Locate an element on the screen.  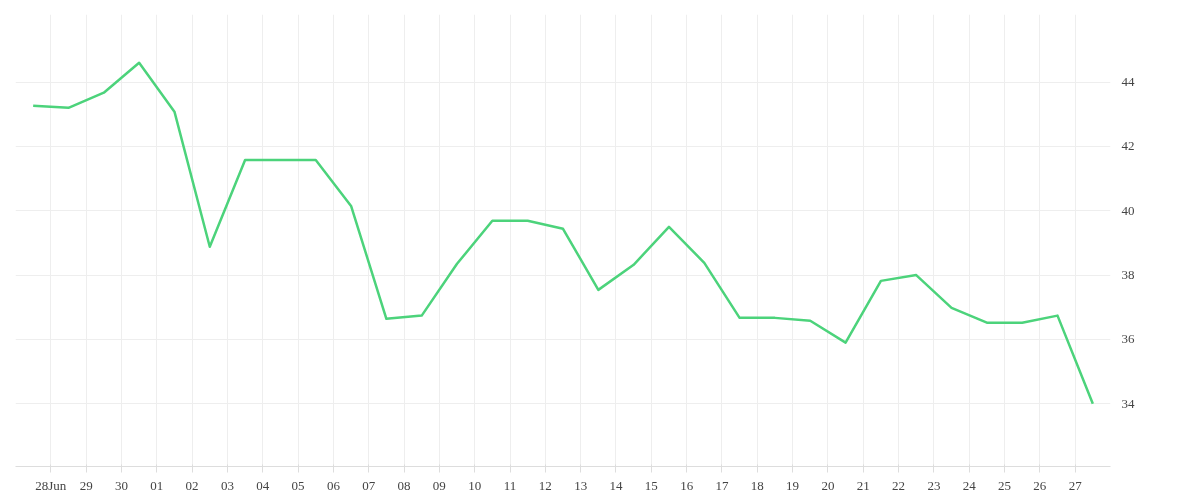
x-tick-label: 14 is located at coordinates (616, 485).